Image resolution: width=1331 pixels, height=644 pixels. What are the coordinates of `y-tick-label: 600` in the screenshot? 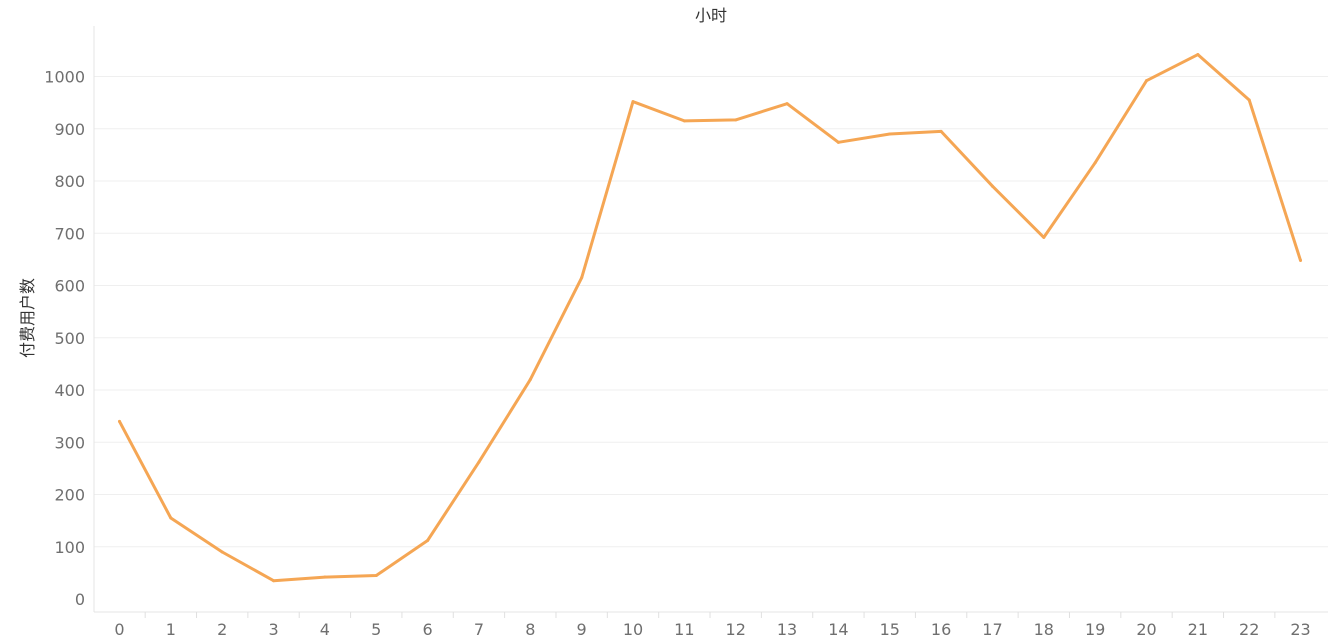 It's located at (69, 286).